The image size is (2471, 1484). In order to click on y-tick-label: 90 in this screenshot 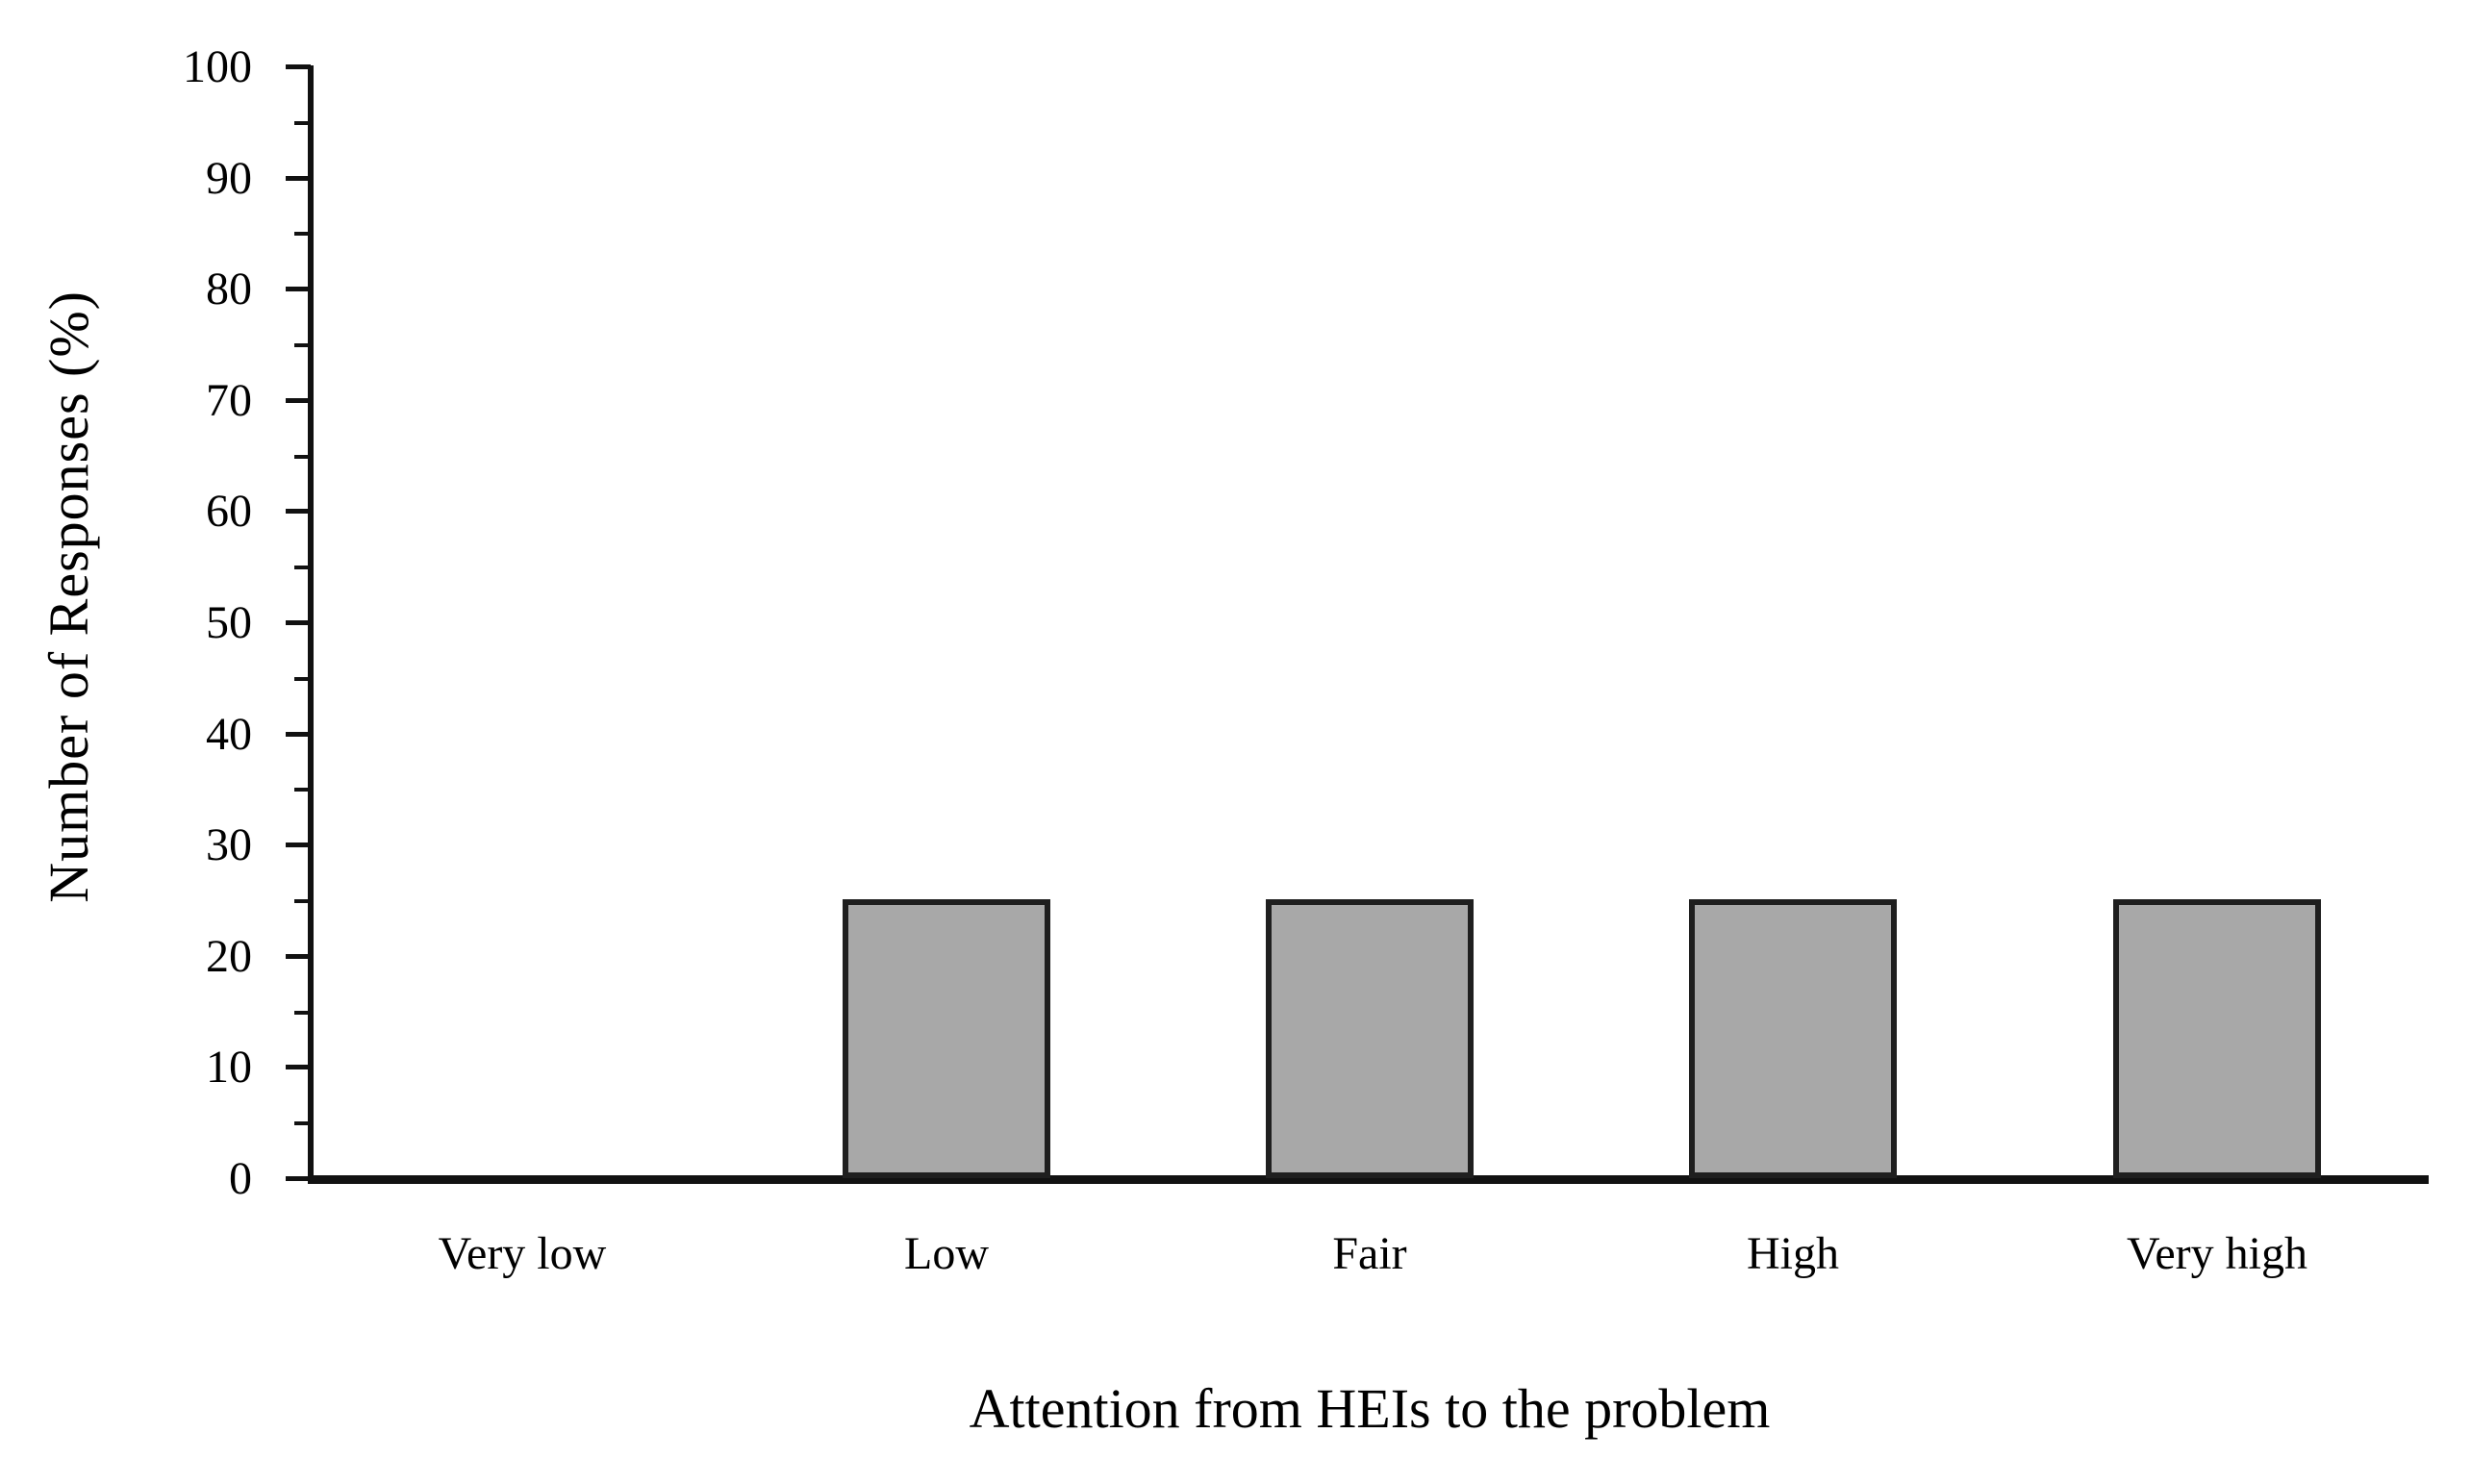, I will do `click(229, 178)`.